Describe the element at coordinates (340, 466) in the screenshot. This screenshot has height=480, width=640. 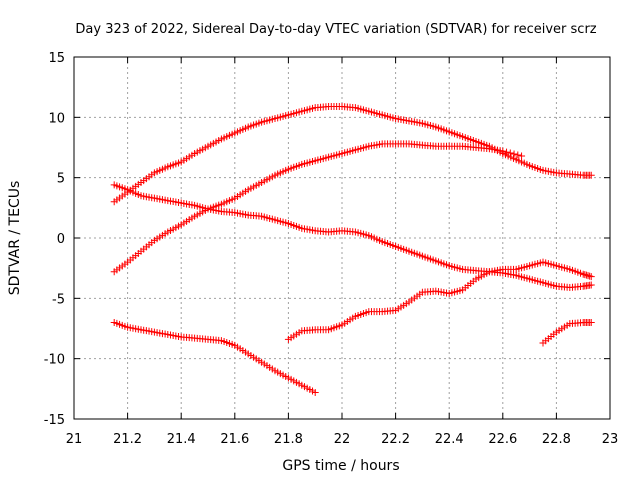
I see `x-axis-label: GPS time / hours` at that location.